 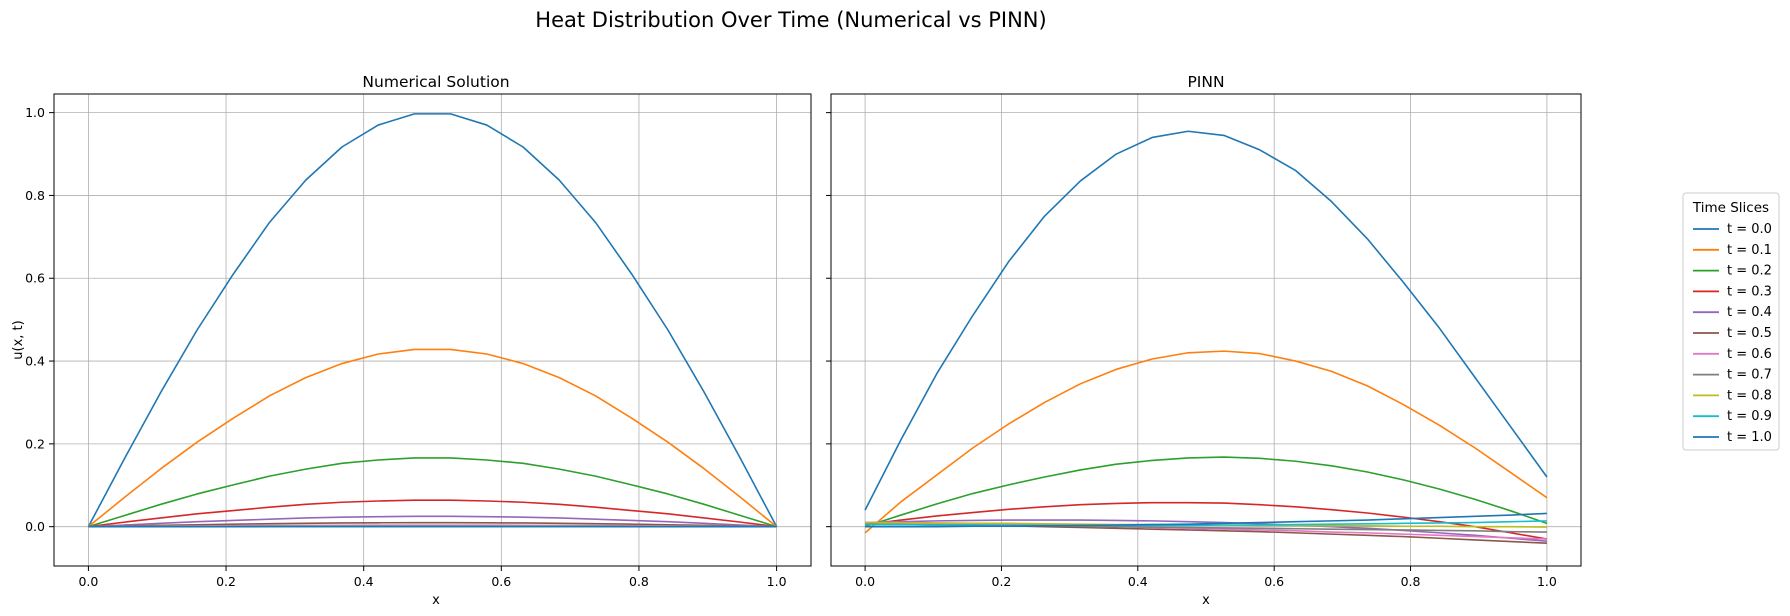 I want to click on panel-0-xtick-label-3: 0.6, so click(x=501, y=581).